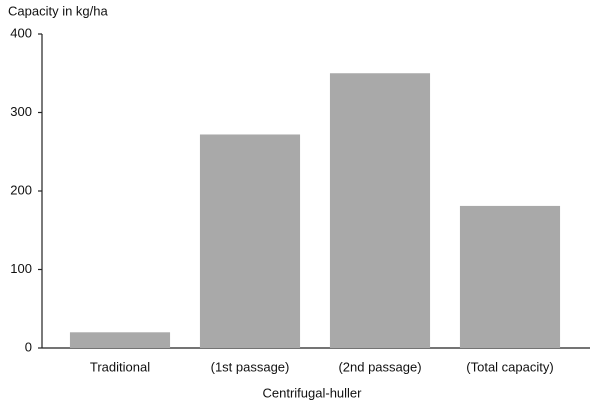 This screenshot has height=410, width=594. I want to click on x-tick-label: (Total capacity), so click(509, 366).